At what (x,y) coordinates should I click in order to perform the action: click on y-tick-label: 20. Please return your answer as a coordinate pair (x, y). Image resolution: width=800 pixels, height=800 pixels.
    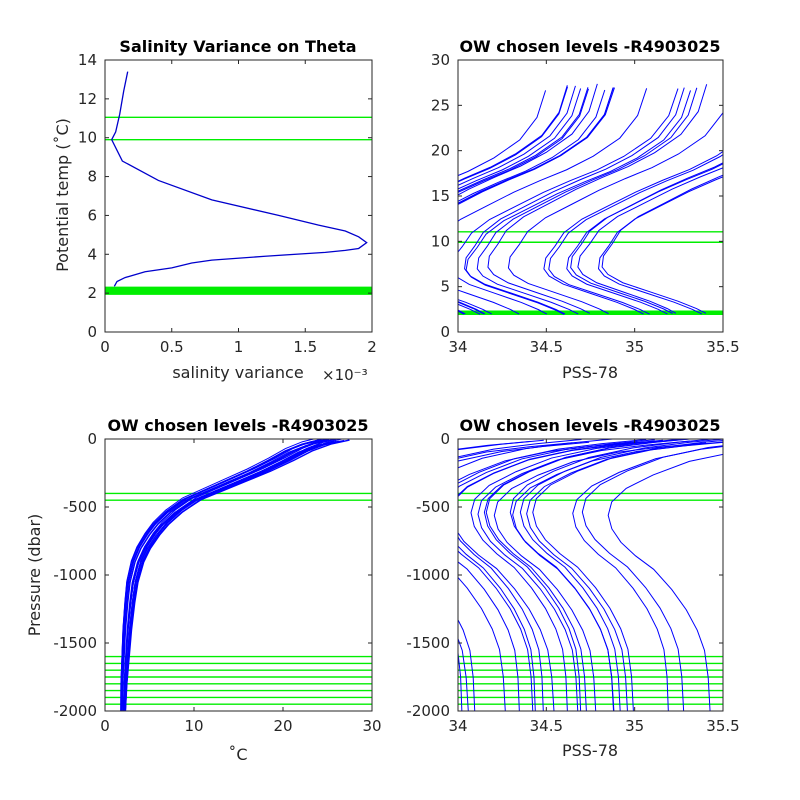
    Looking at the image, I should click on (440, 151).